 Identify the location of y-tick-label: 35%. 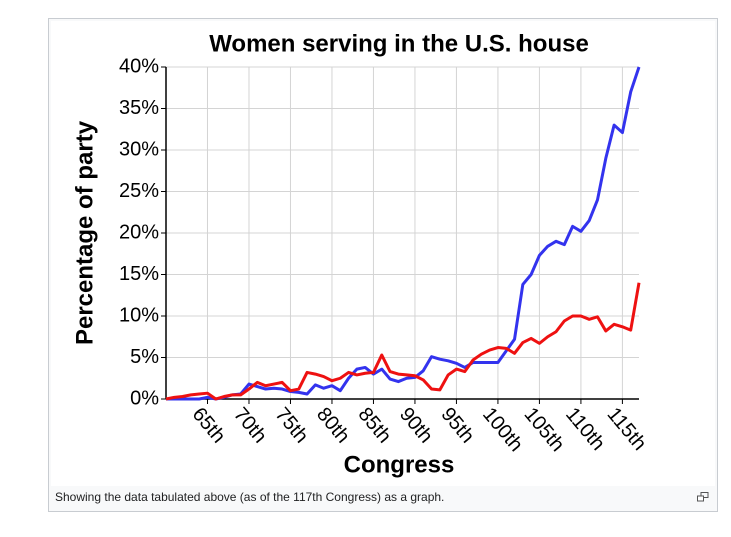
(139, 108).